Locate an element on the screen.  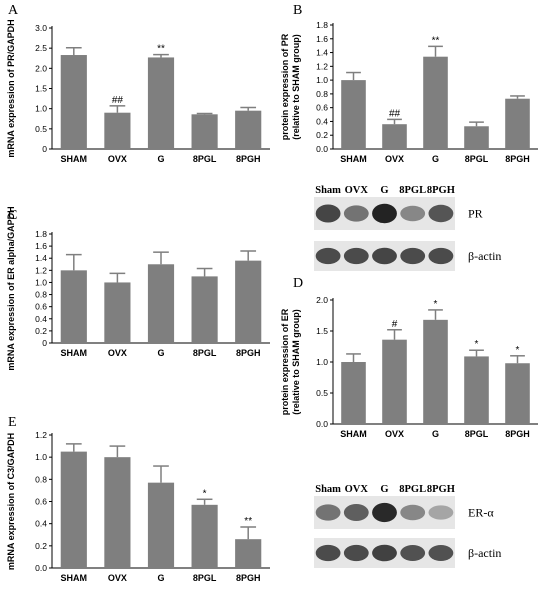
y-axis-label: mRNA expression of C3/GAPDH is located at coordinates (11, 501).